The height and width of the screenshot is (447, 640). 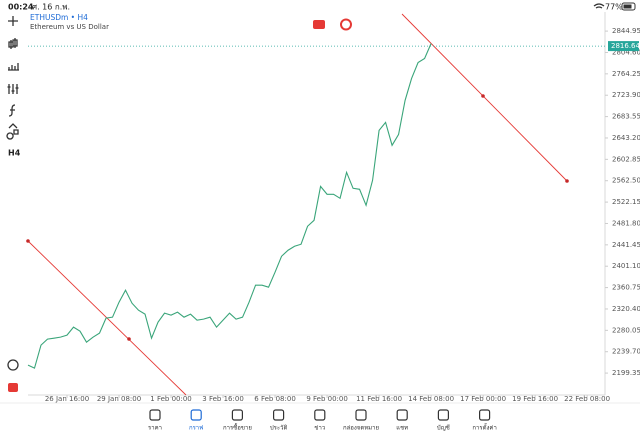 What do you see at coordinates (626, 223) in the screenshot?
I see `y-tick-label: 2481.80` at bounding box center [626, 223].